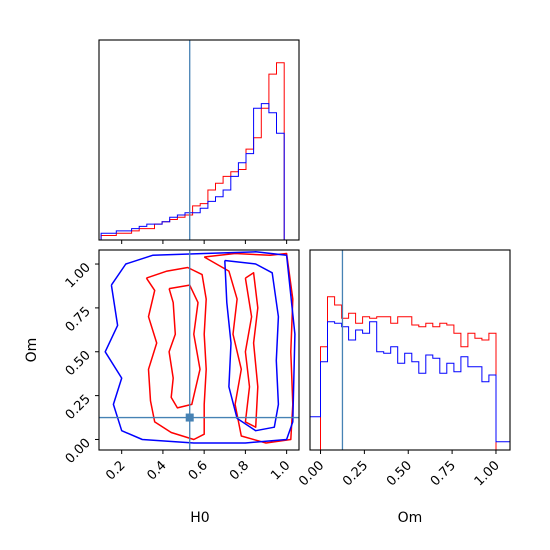 The height and width of the screenshot is (550, 550). I want to click on truth-marker, so click(189, 417).